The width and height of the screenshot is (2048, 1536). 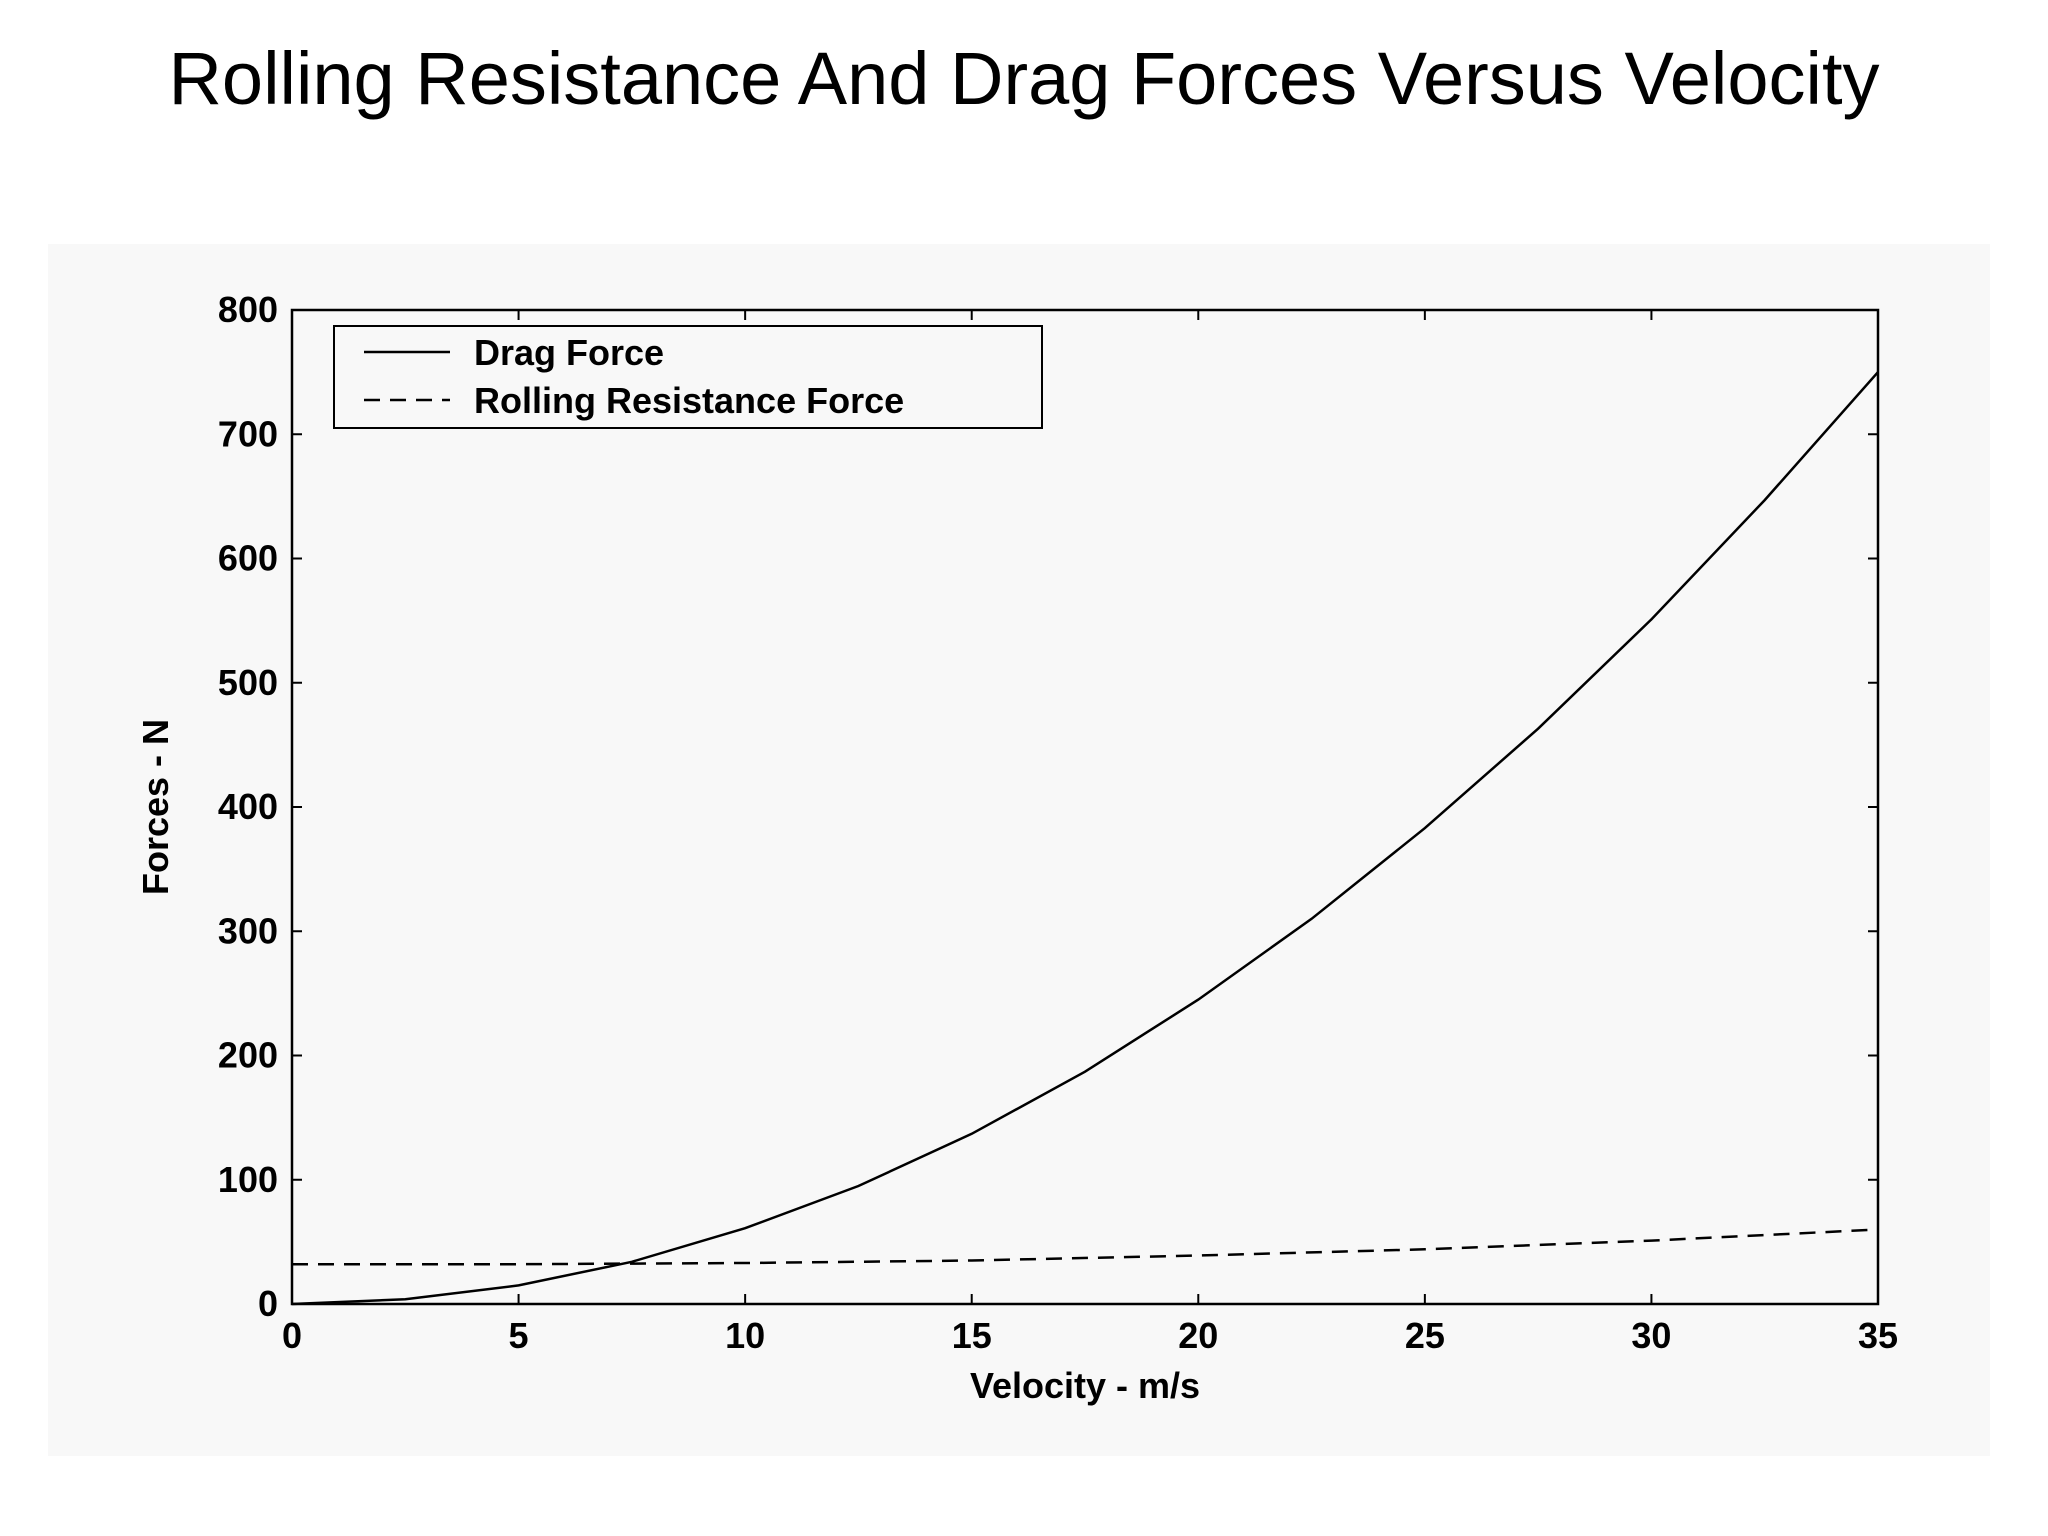 I want to click on x-axis-label: Velocity - m/s, so click(x=1085, y=1385).